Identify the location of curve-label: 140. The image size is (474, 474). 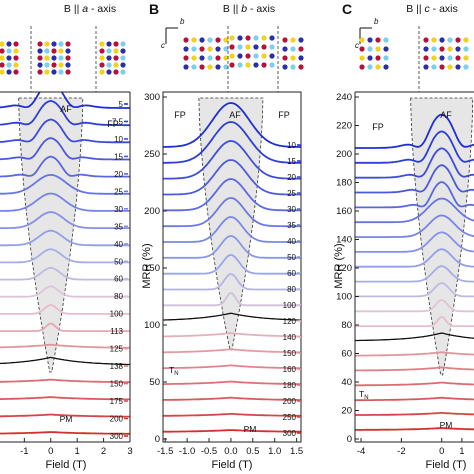
(290, 337).